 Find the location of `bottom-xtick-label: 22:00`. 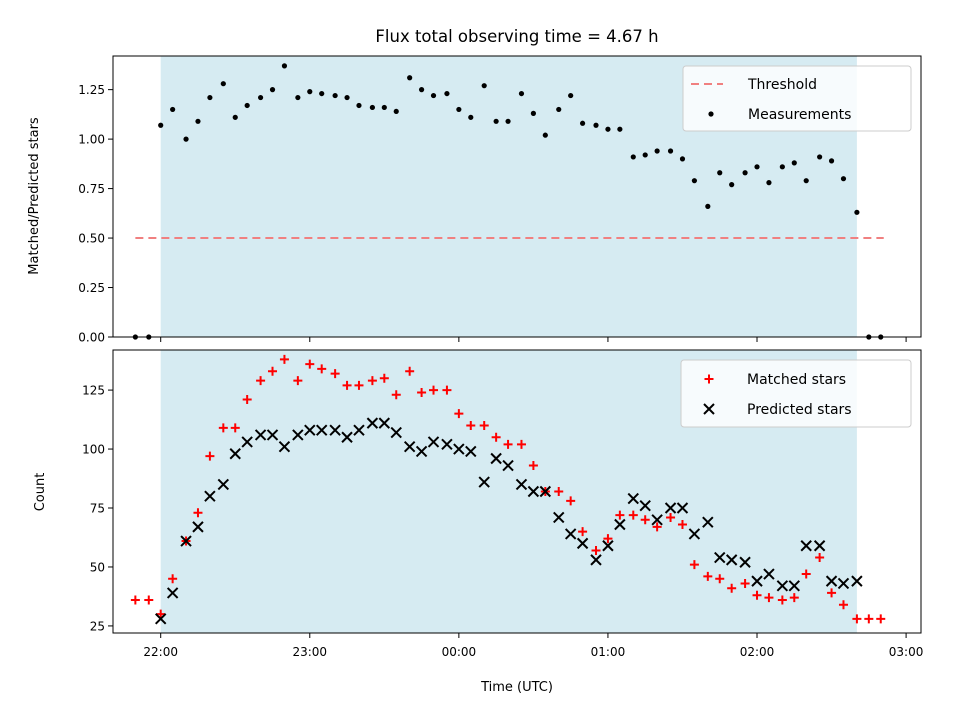

bottom-xtick-label: 22:00 is located at coordinates (160, 652).